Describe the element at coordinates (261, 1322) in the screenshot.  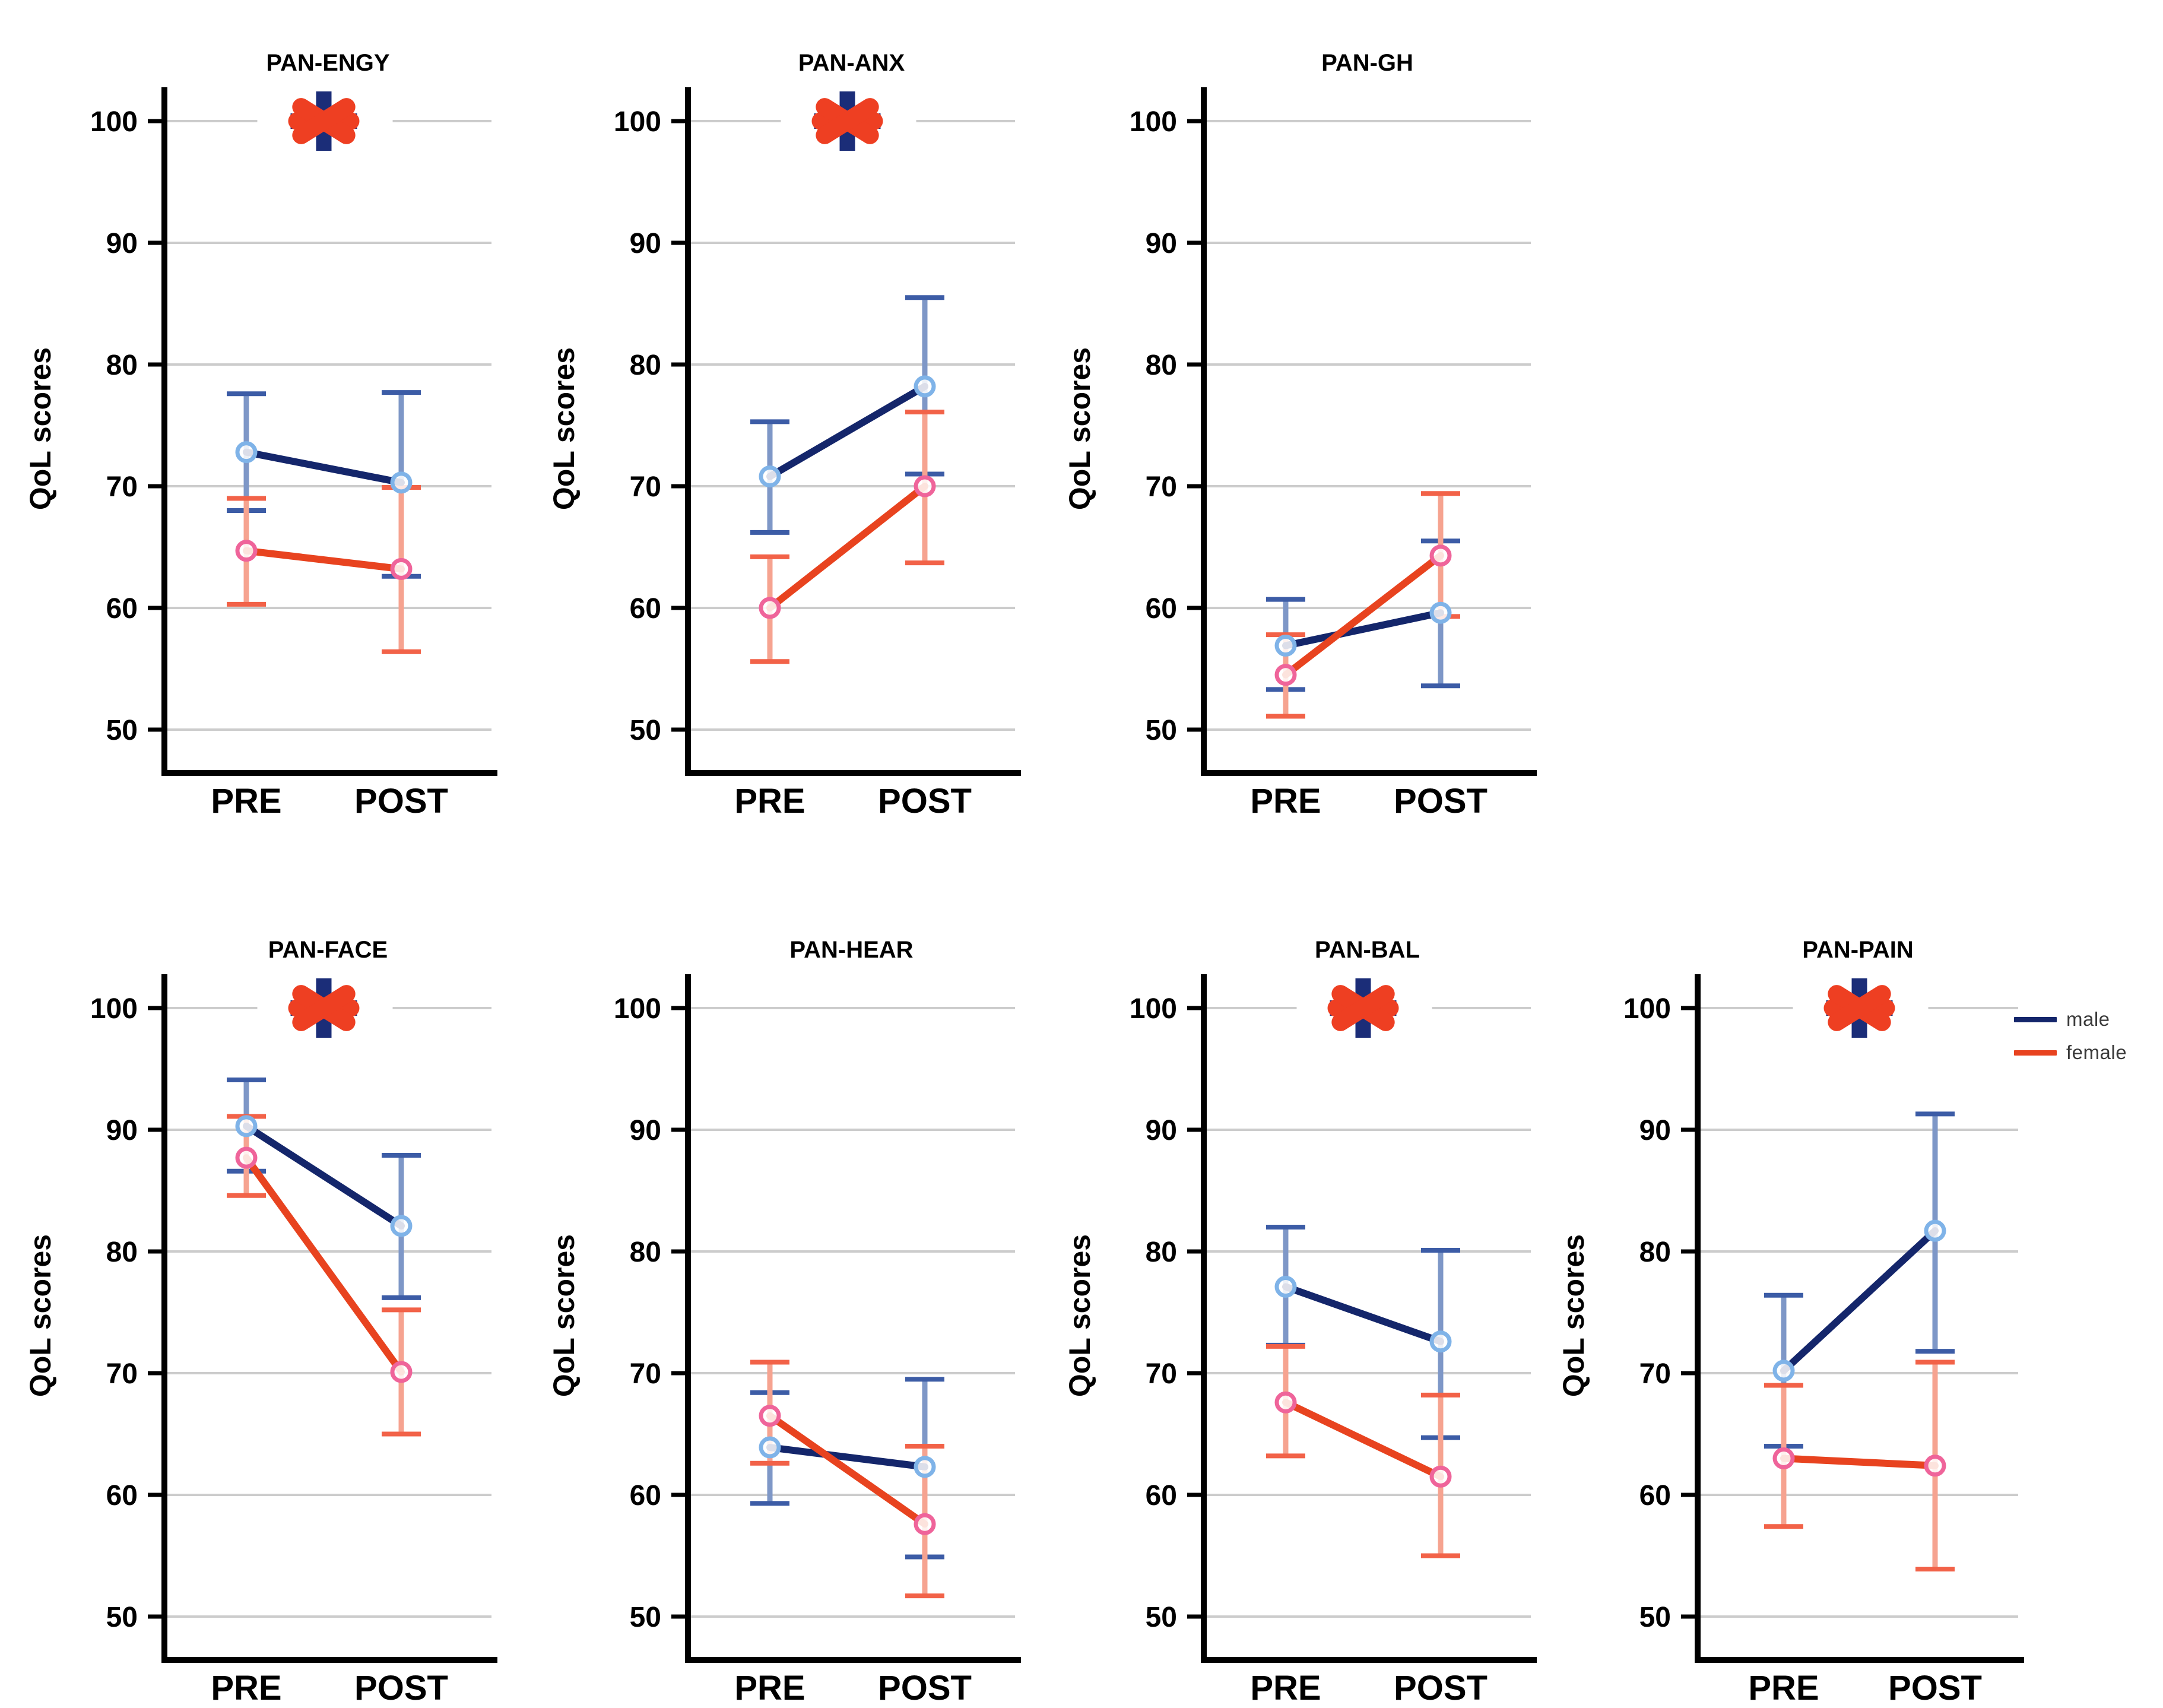
I see `chart-pan-face: 100 90 80 70 60 50 PAN-FACE QoL scores PRE POST` at that location.